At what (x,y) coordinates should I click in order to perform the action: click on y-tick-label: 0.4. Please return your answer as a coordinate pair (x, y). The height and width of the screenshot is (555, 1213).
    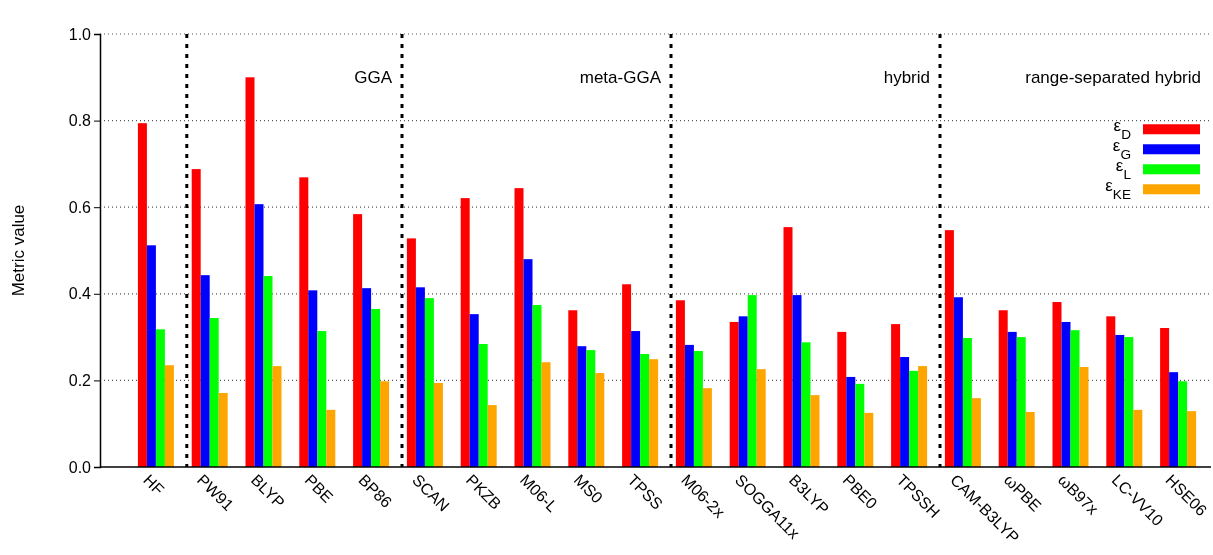
    Looking at the image, I should click on (80, 294).